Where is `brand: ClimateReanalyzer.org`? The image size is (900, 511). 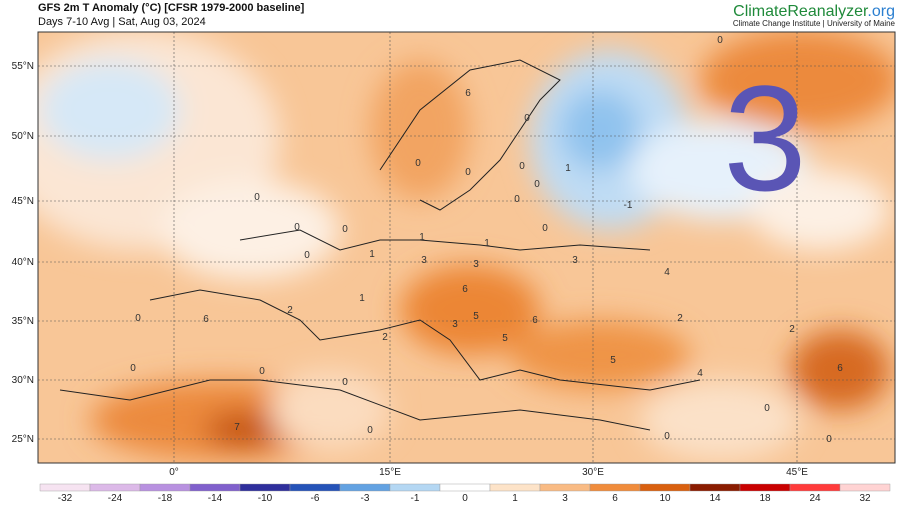 brand: ClimateReanalyzer.org is located at coordinates (814, 11).